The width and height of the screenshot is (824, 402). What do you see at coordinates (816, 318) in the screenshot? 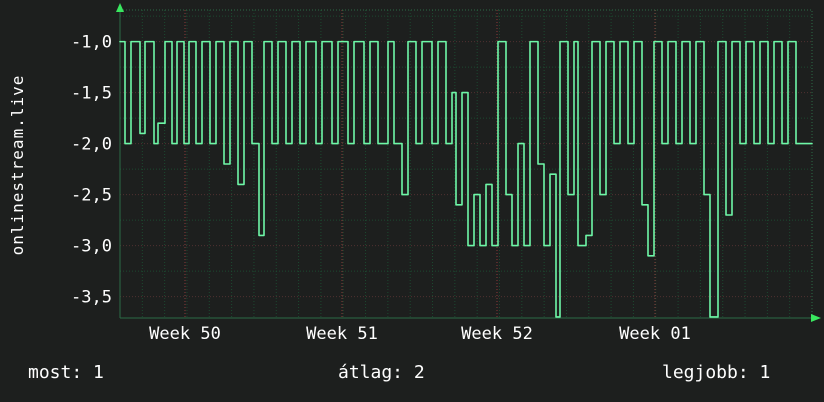
I see `x-axis-arrow-icon` at bounding box center [816, 318].